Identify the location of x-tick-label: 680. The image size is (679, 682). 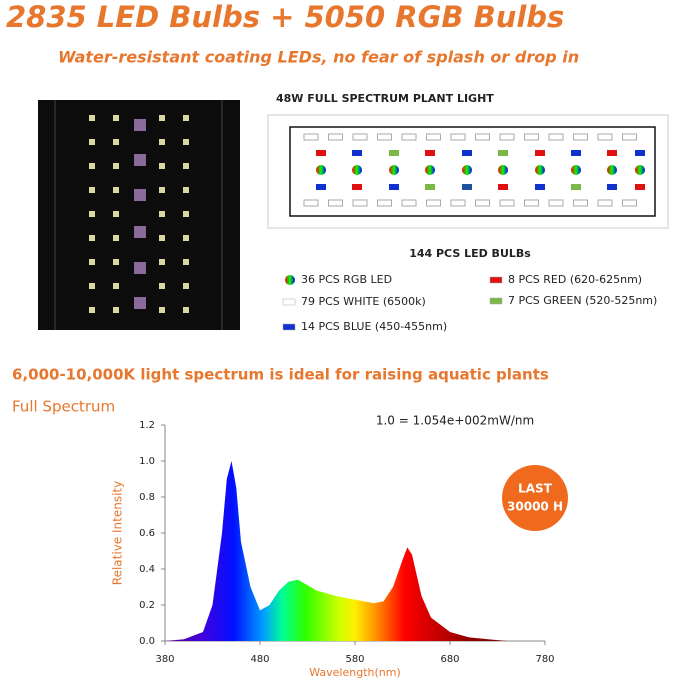
(449, 659).